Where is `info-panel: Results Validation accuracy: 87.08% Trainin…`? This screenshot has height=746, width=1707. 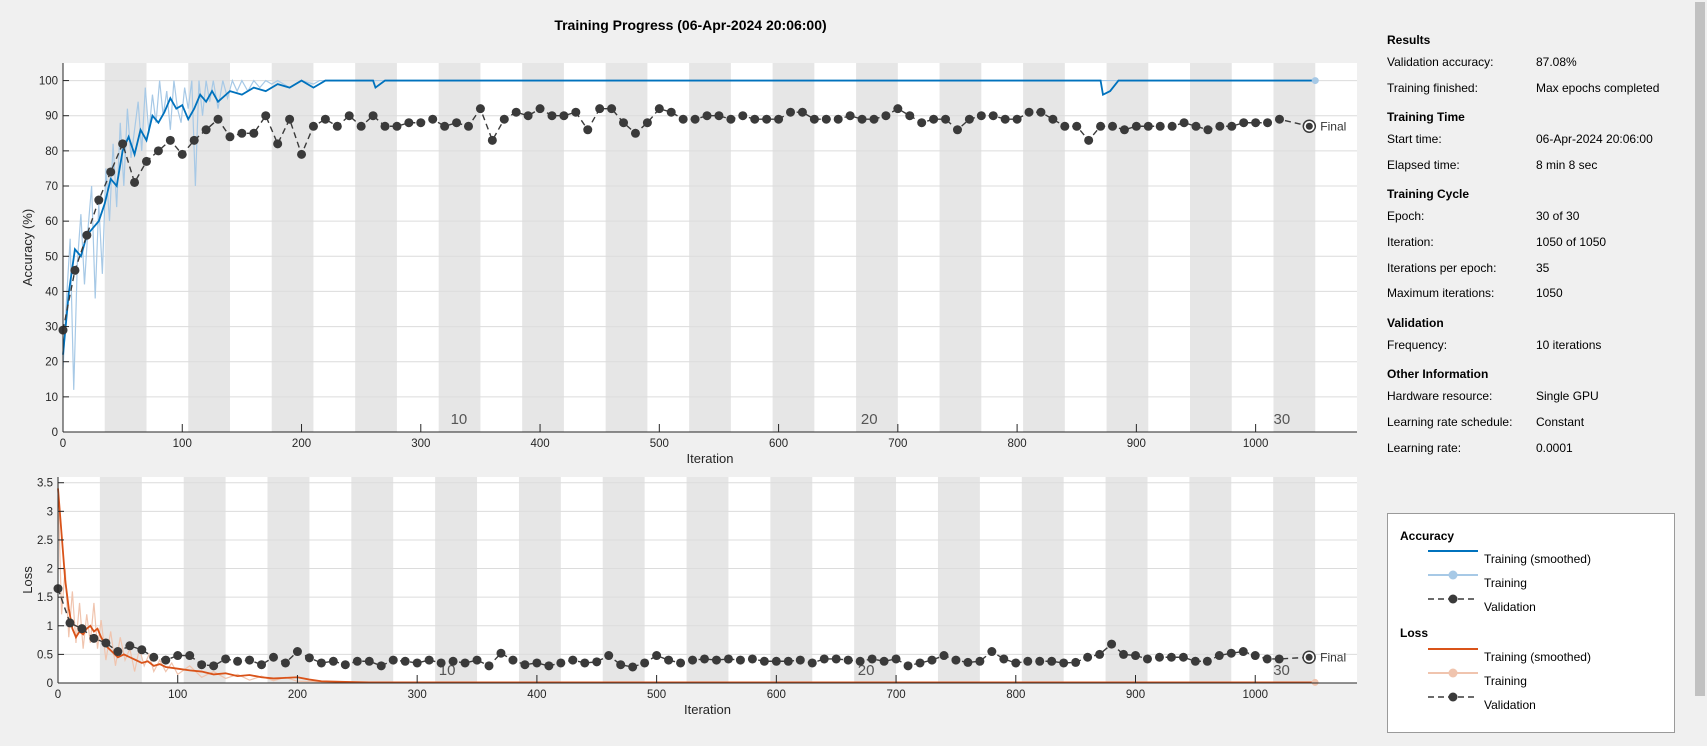 info-panel: Results Validation accuracy: 87.08% Trainin… is located at coordinates (1537, 242).